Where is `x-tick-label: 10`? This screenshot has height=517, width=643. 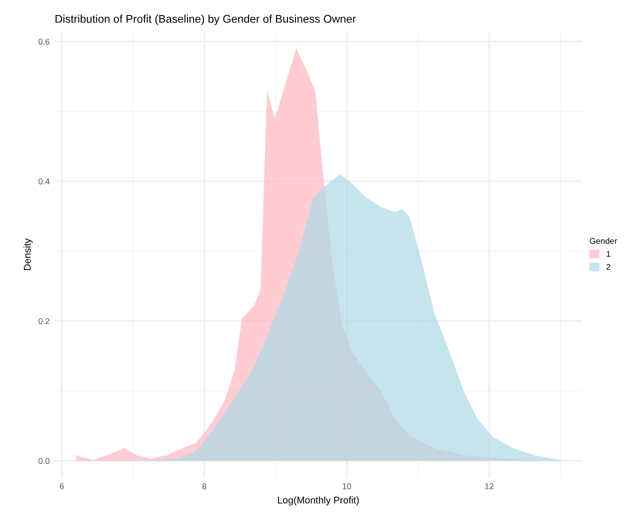
x-tick-label: 10 is located at coordinates (347, 486).